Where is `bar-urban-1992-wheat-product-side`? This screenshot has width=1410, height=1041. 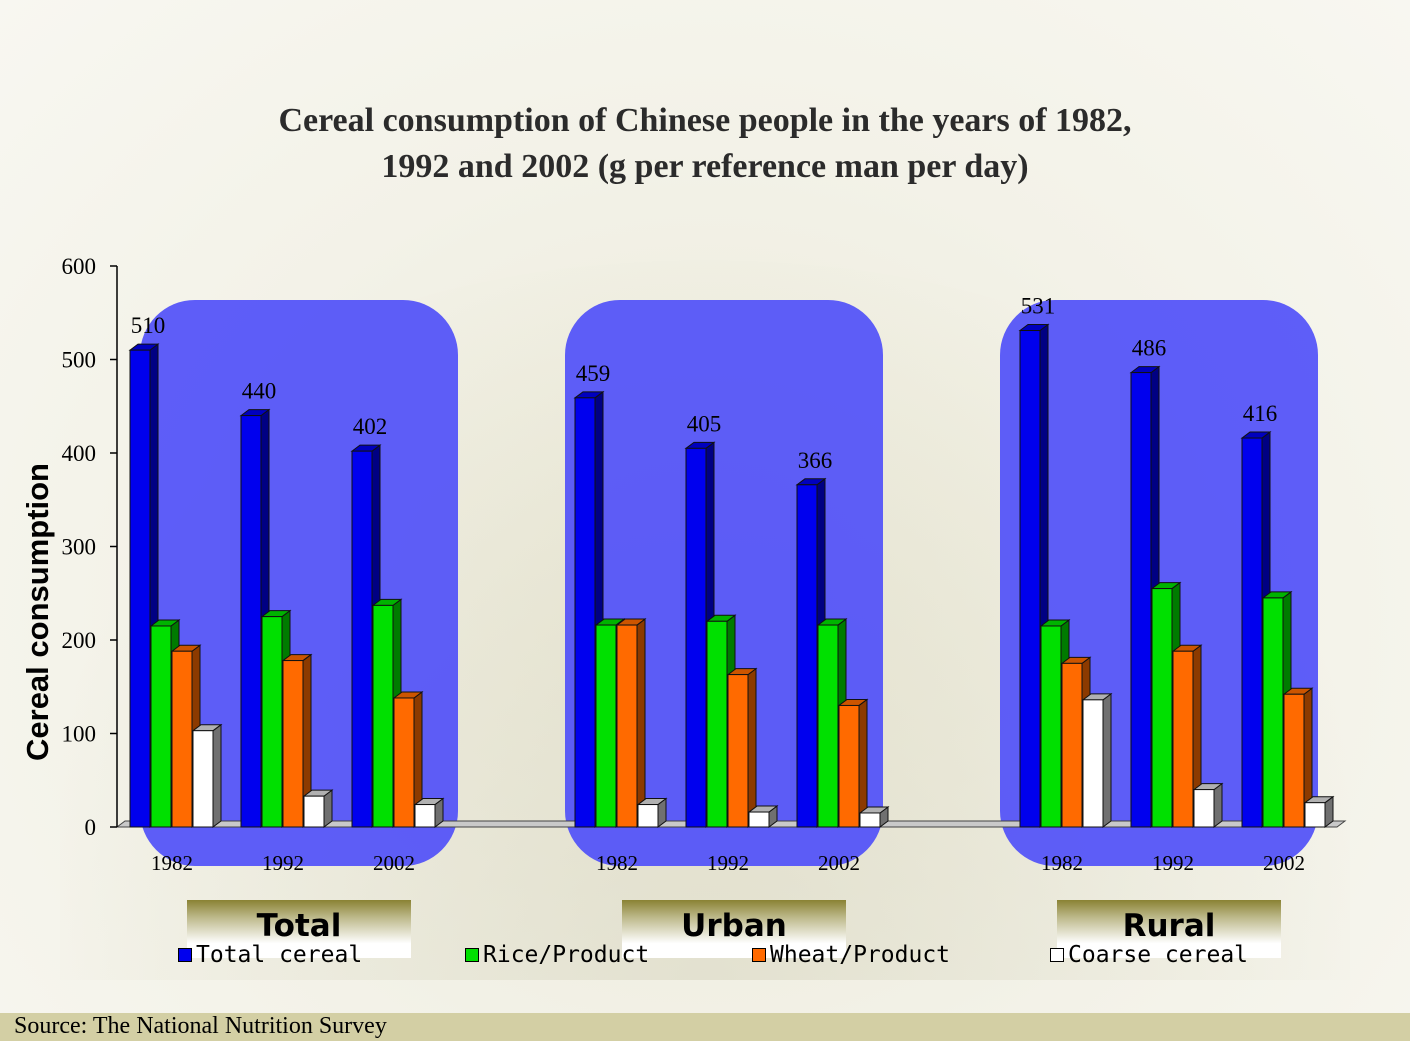 bar-urban-1992-wheat-product-side is located at coordinates (752, 747).